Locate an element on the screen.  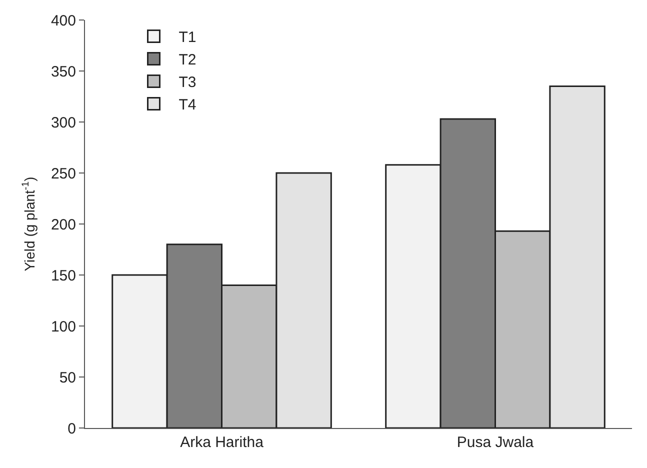
legend-label: T4 is located at coordinates (187, 105).